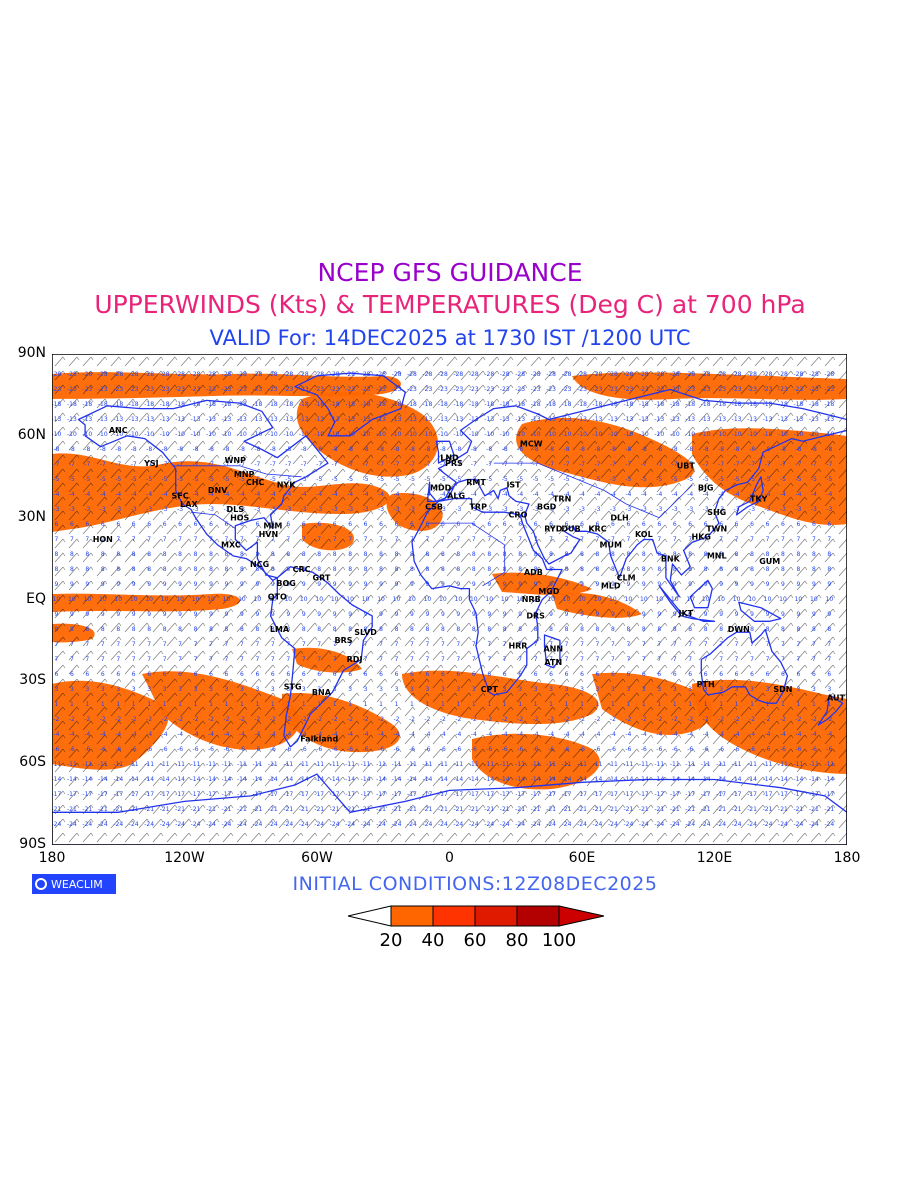 The height and width of the screenshot is (1200, 900). Describe the element at coordinates (397, 479) in the screenshot. I see `temperature-value: -5` at that location.